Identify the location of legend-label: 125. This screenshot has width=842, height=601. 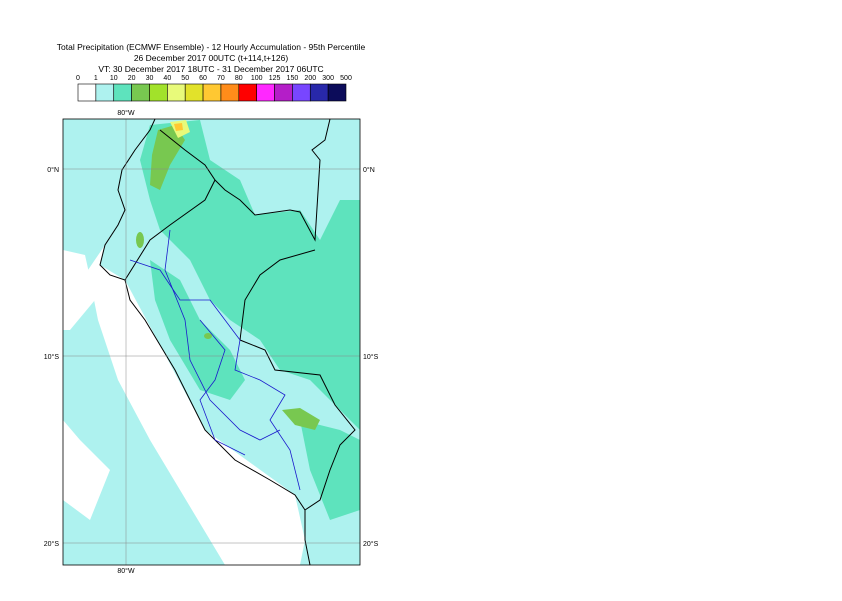
(275, 78).